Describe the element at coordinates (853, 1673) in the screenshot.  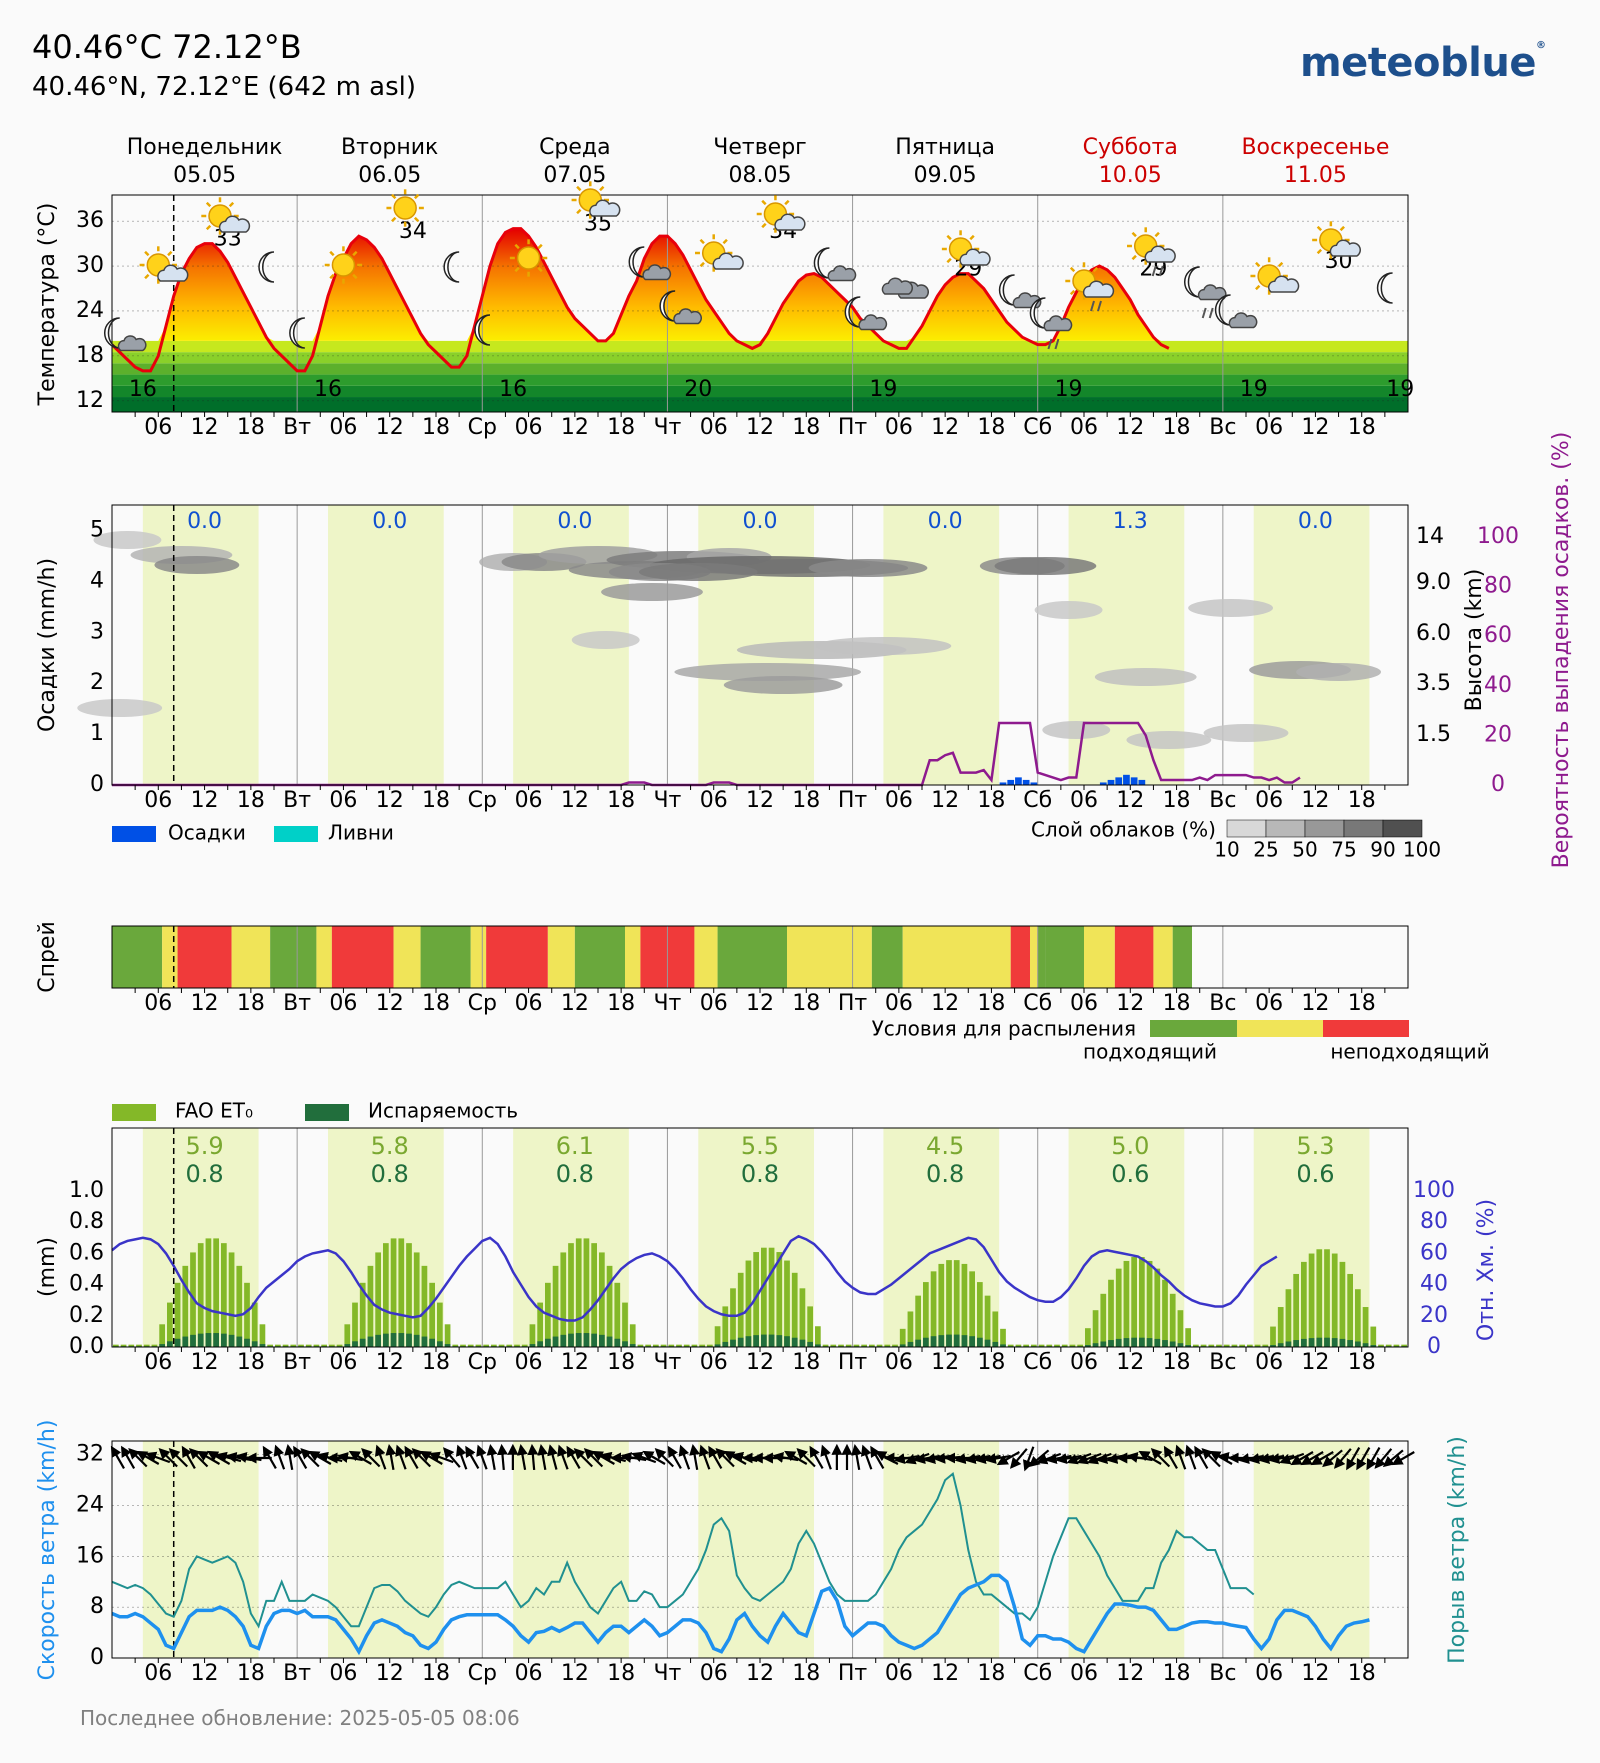
I see `wind-day-tick-label: Пт` at that location.